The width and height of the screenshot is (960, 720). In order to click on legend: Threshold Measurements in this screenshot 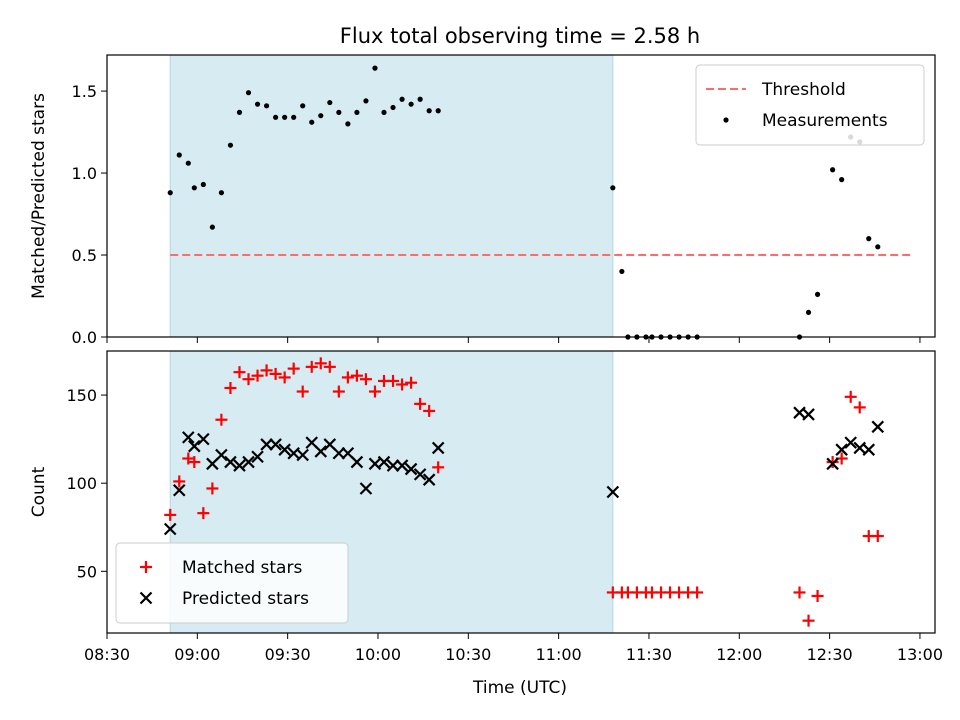, I will do `click(810, 105)`.